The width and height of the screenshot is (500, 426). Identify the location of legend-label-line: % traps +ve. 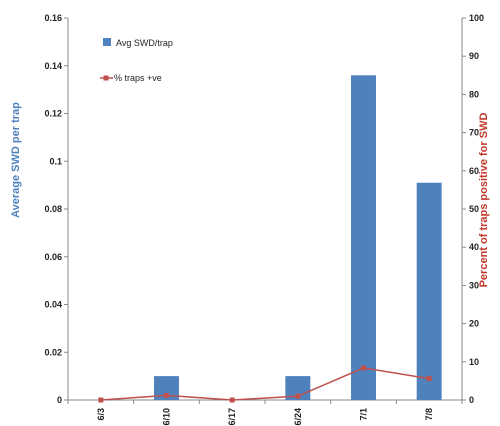
(138, 78).